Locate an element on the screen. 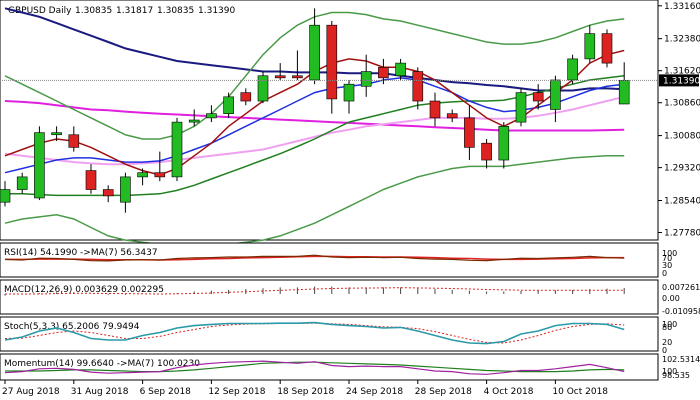 Image resolution: width=700 pixels, height=400 pixels. date-label-3: 12 Sep 2018 is located at coordinates (236, 392).